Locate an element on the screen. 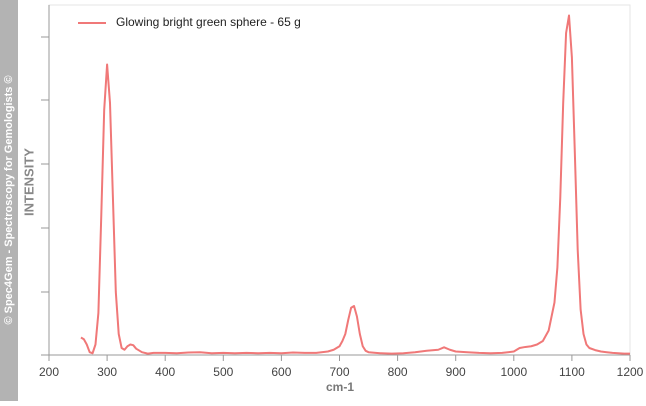  y-axis is located at coordinates (45, 180).